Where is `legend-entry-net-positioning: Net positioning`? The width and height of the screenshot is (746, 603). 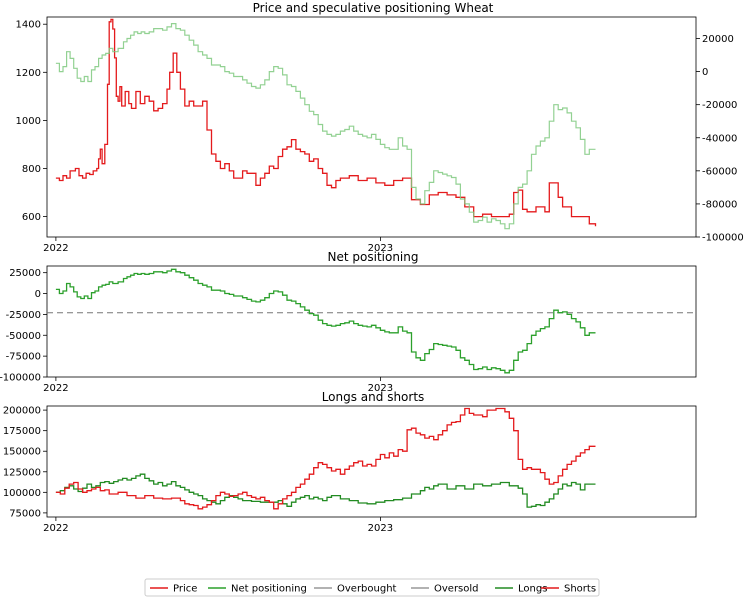 legend-entry-net-positioning: Net positioning is located at coordinates (257, 589).